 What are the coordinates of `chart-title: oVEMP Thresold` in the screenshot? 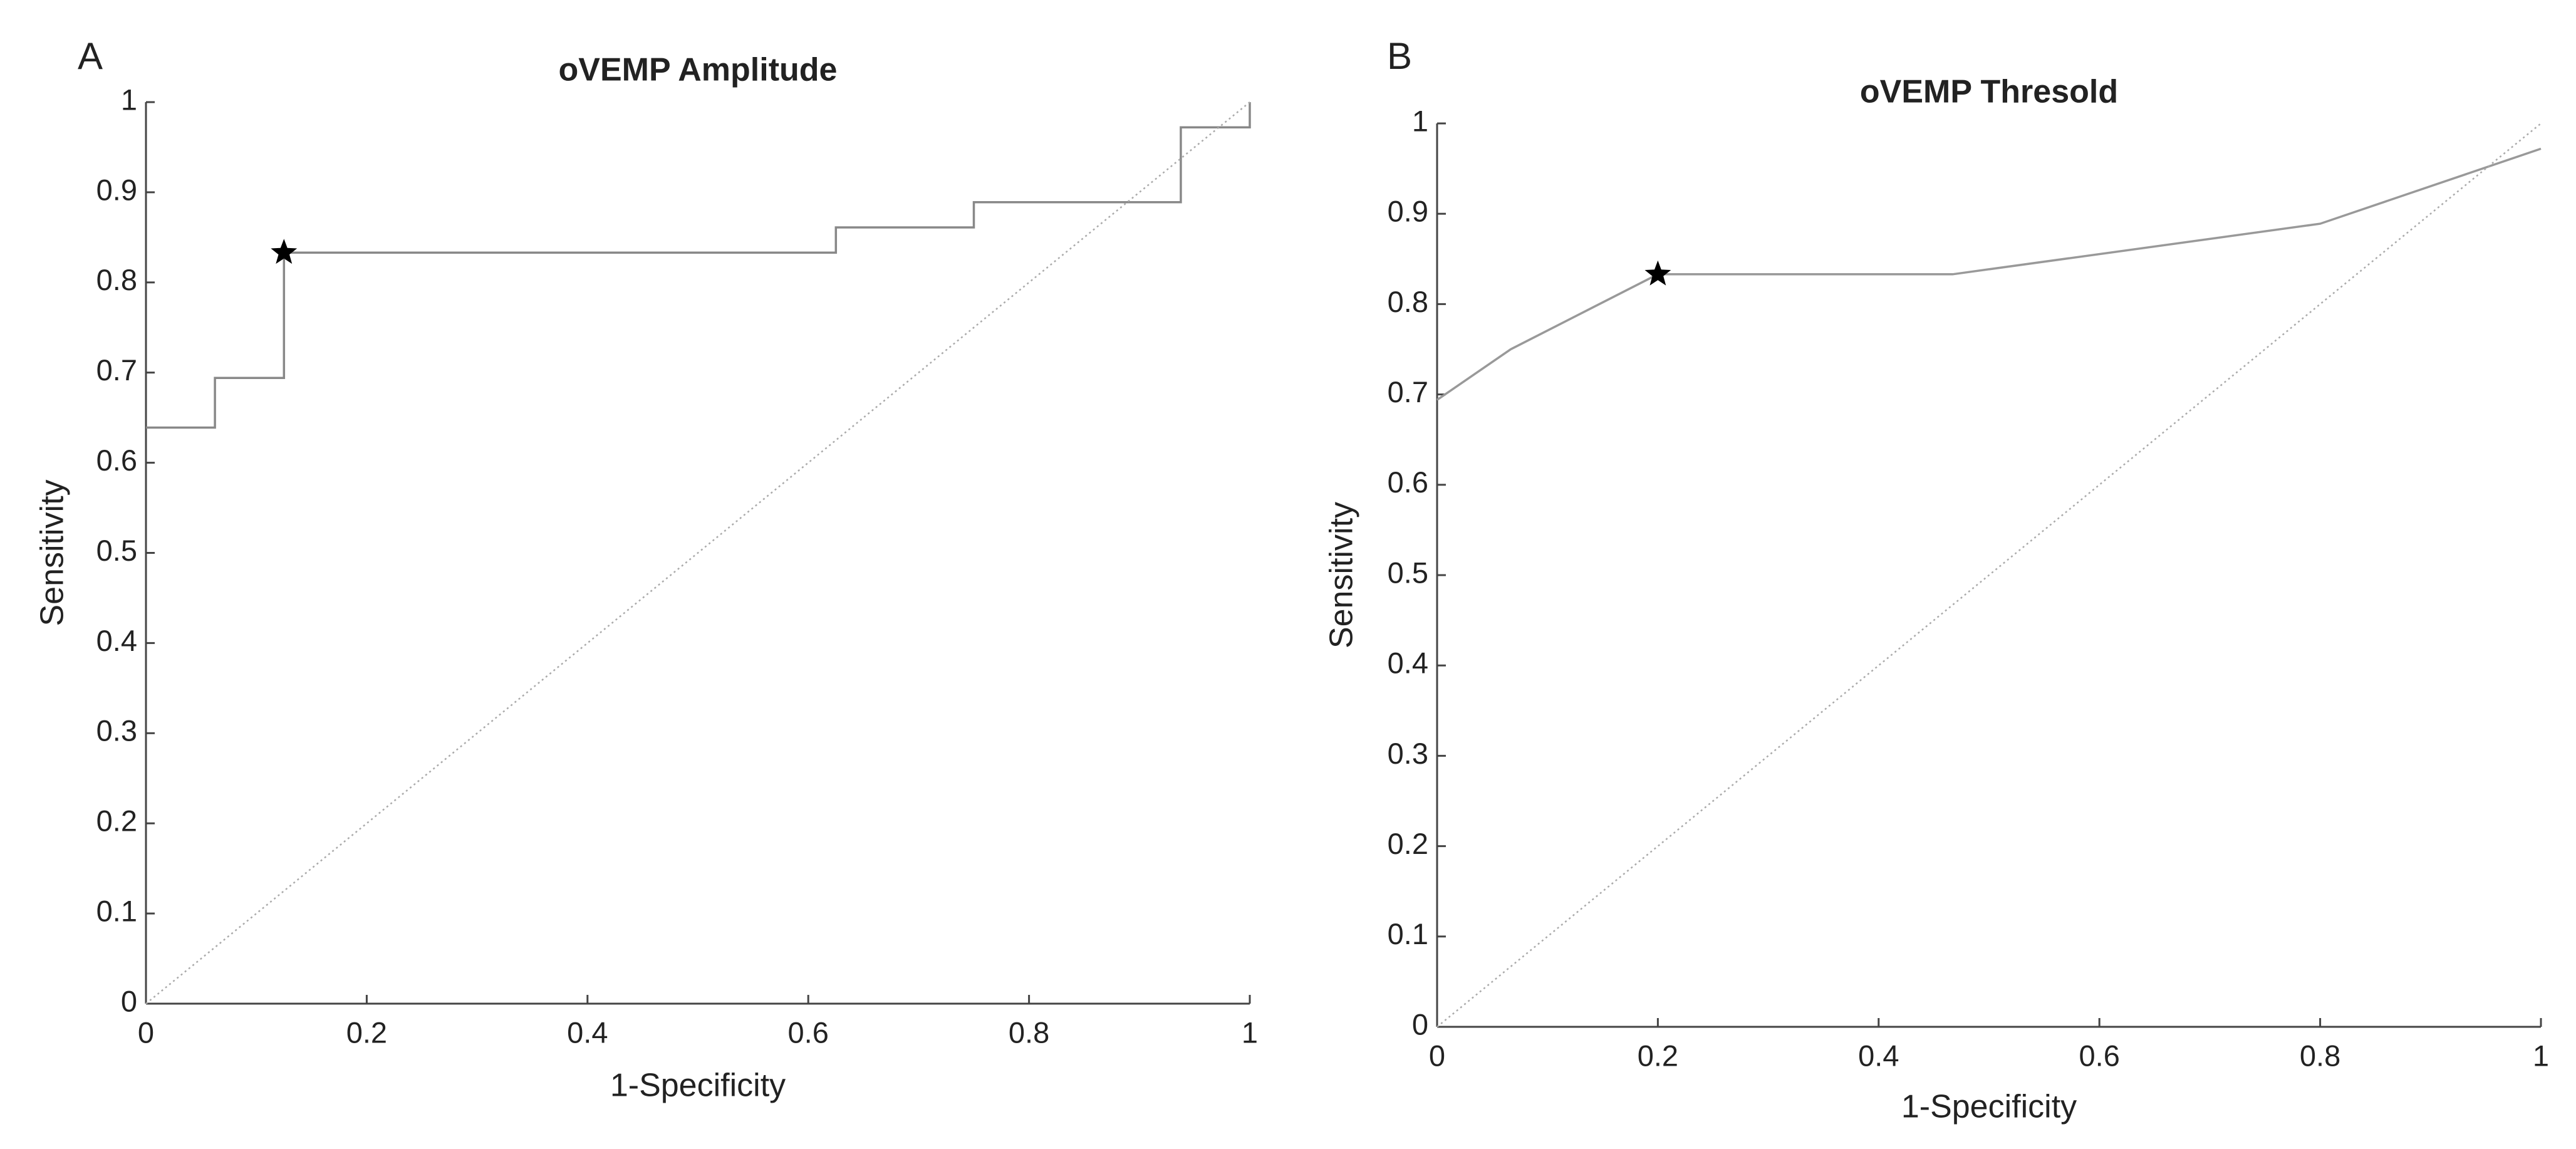 It's located at (1989, 92).